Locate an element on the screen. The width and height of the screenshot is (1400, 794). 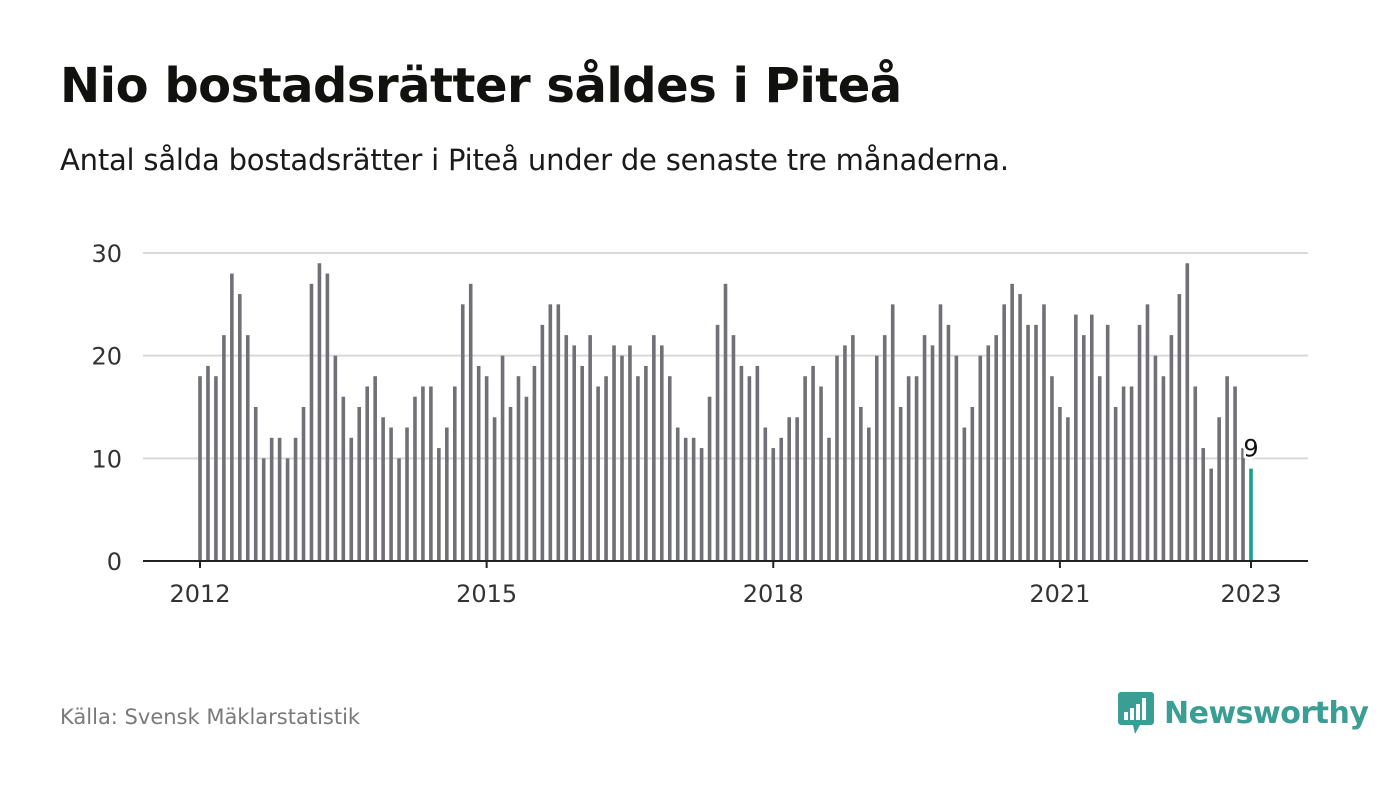
x-tick-label: 2021 is located at coordinates (1059, 594).